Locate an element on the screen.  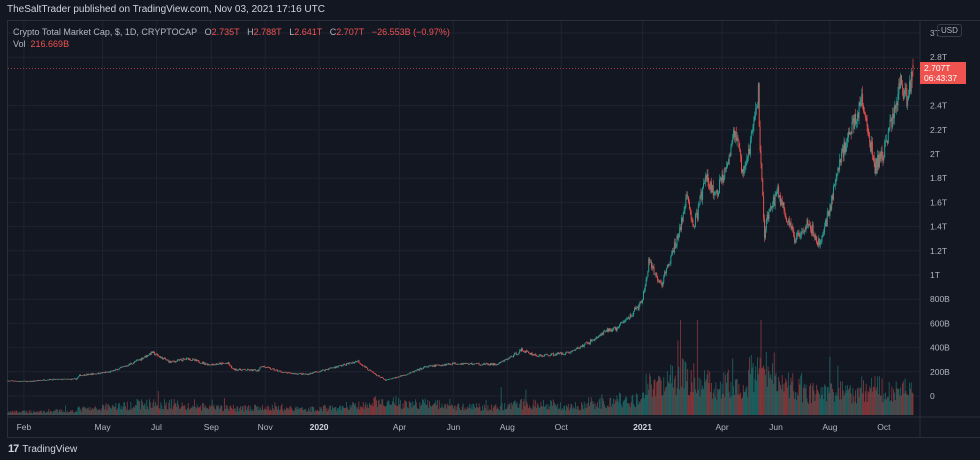
x-tick-label: Aug is located at coordinates (829, 427).